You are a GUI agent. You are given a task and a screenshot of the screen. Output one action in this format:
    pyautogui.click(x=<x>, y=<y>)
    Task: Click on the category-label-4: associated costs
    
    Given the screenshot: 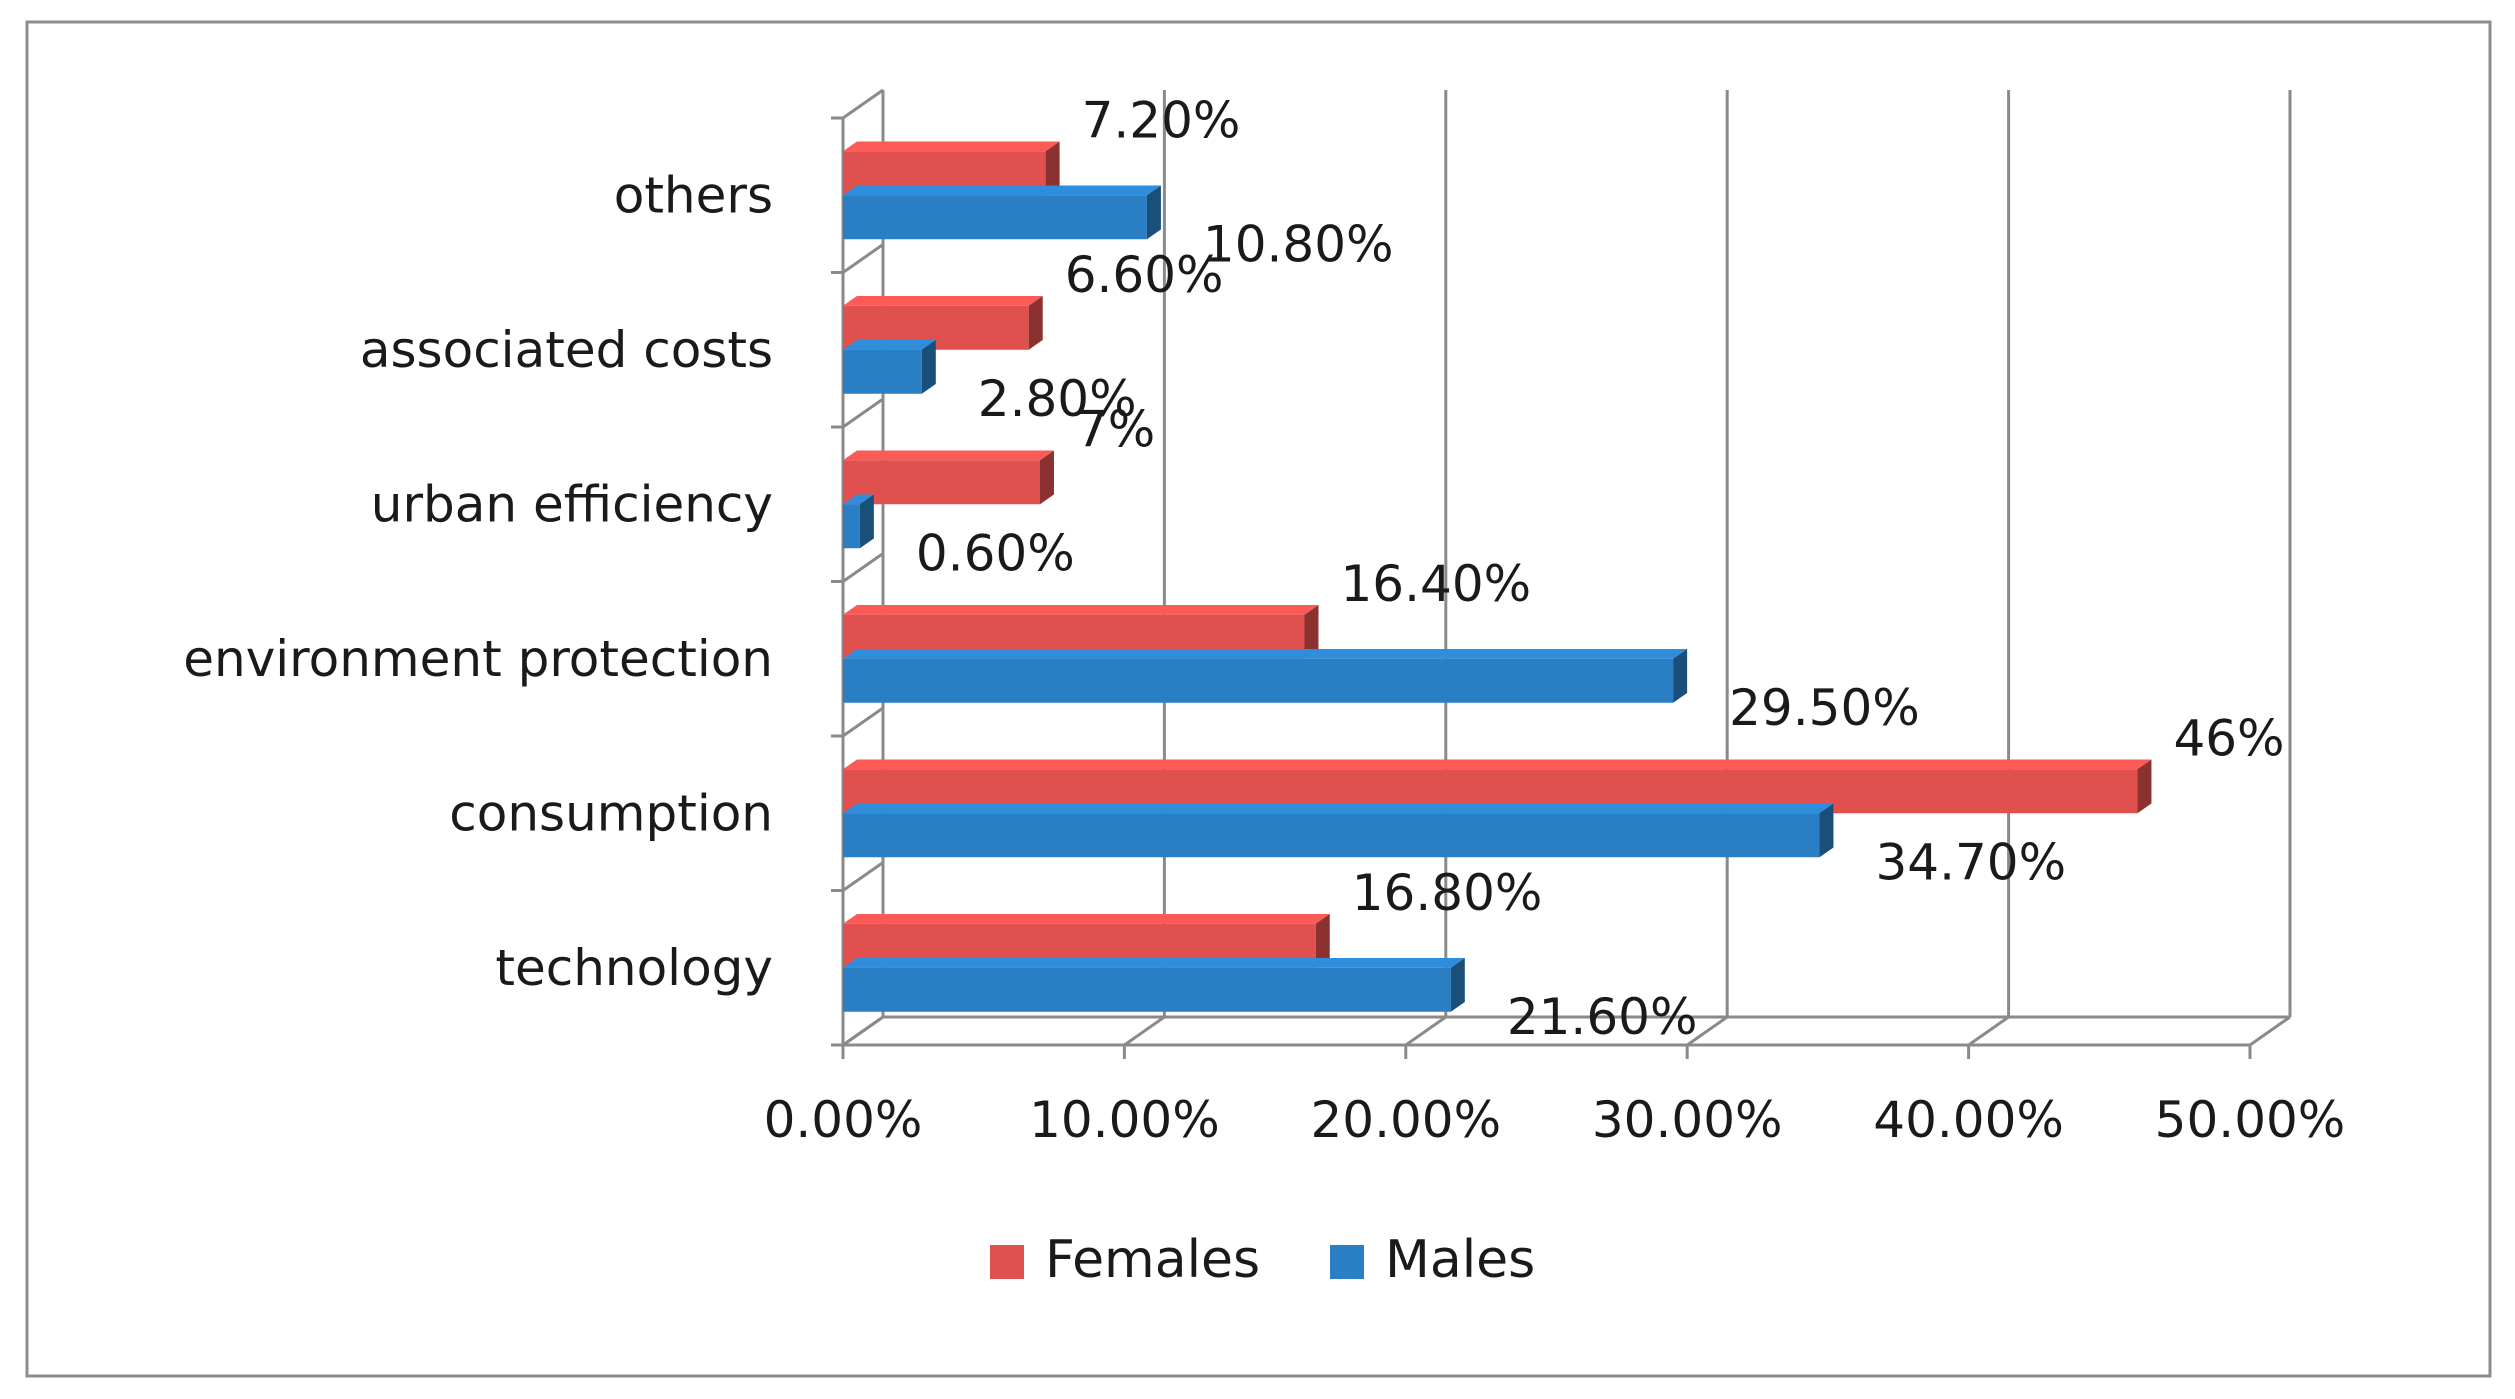 What is the action you would take?
    pyautogui.click(x=566, y=350)
    